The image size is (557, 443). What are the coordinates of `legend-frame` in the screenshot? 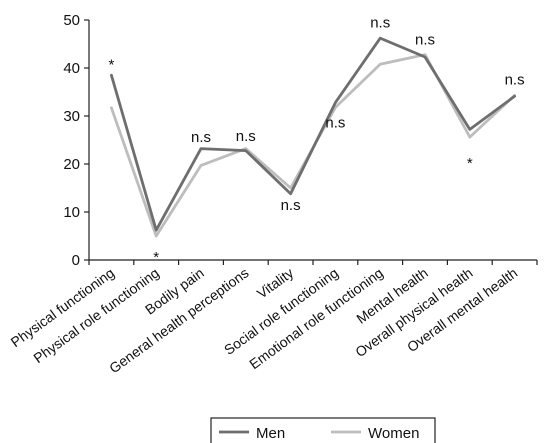 It's located at (323, 430).